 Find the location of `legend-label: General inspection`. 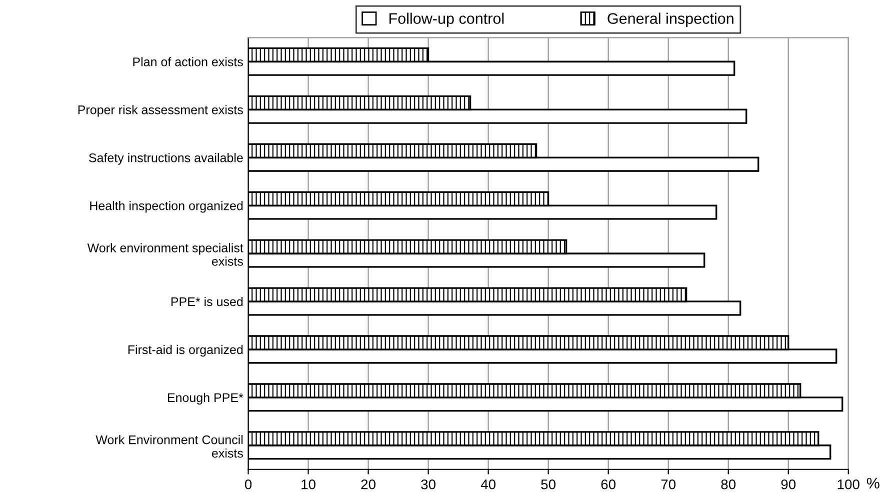

legend-label: General inspection is located at coordinates (671, 19).